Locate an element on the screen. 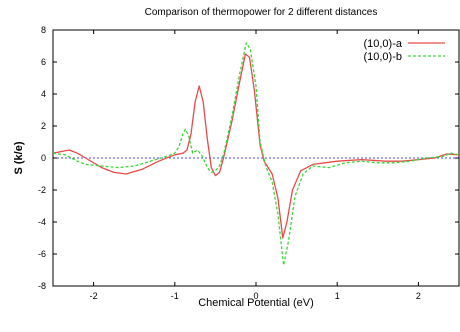 Image resolution: width=460 pixels, height=332 pixels. legend-label-2: (10,0)-b is located at coordinates (382, 57).